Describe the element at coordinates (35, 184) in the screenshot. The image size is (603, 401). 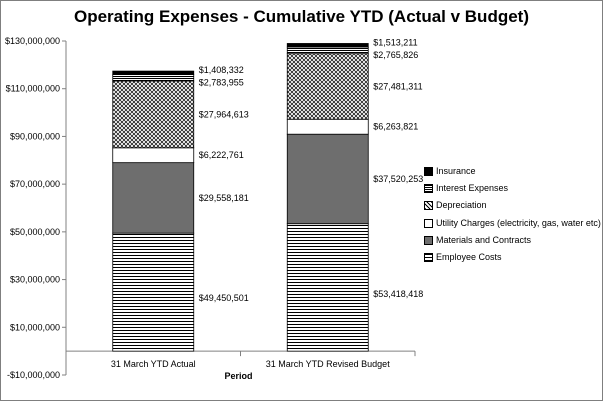
I see `y-tick-label: $70,000,000` at that location.